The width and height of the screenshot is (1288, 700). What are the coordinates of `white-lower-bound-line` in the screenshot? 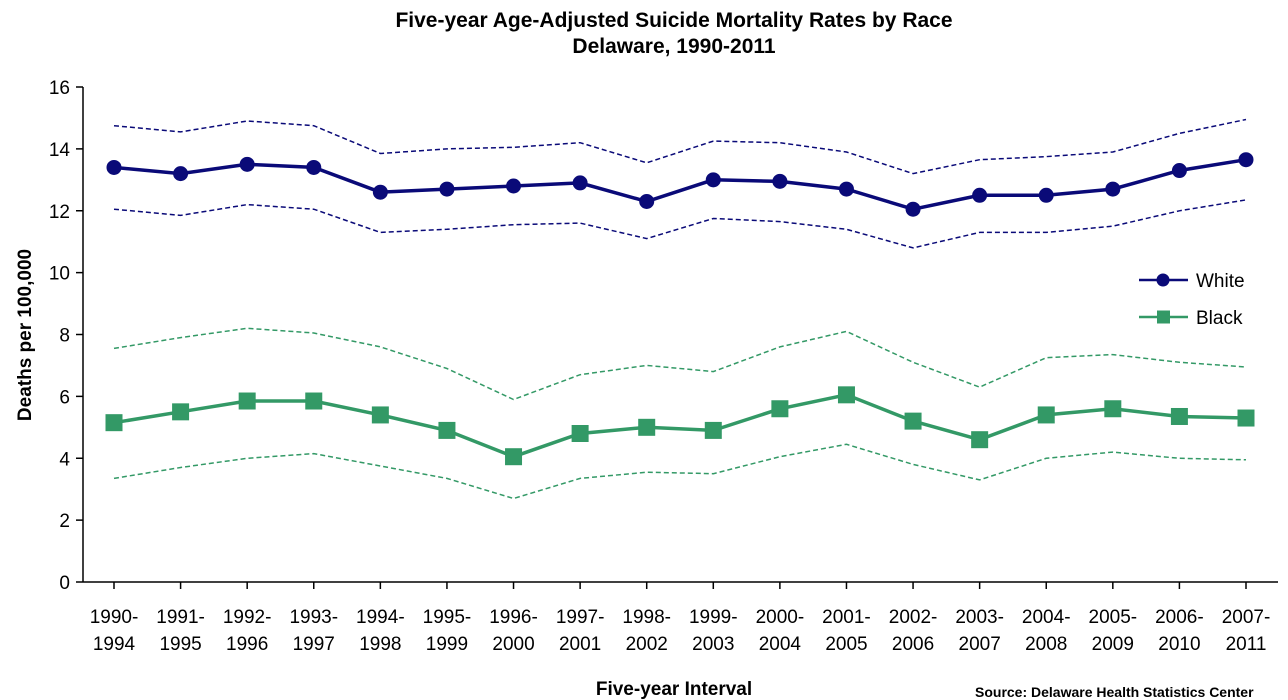 It's located at (680, 224).